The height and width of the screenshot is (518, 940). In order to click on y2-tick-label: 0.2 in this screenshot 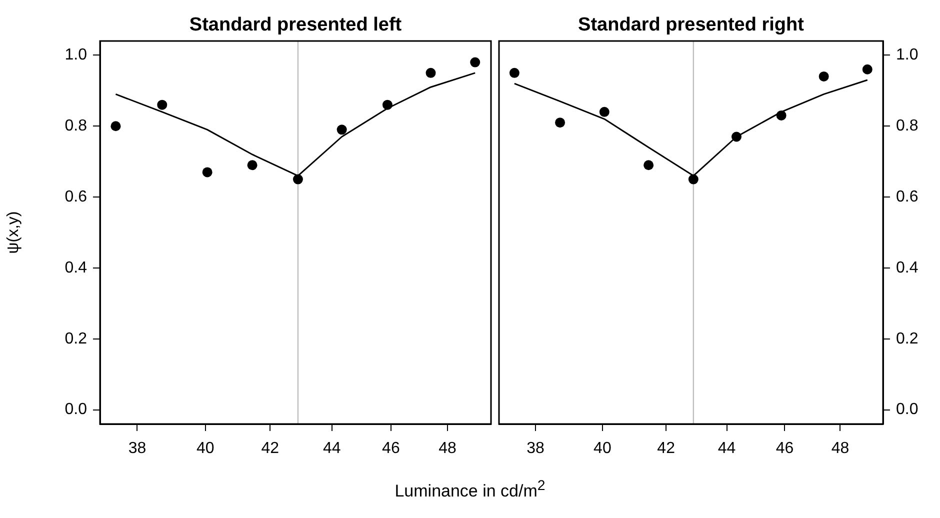, I will do `click(907, 339)`.